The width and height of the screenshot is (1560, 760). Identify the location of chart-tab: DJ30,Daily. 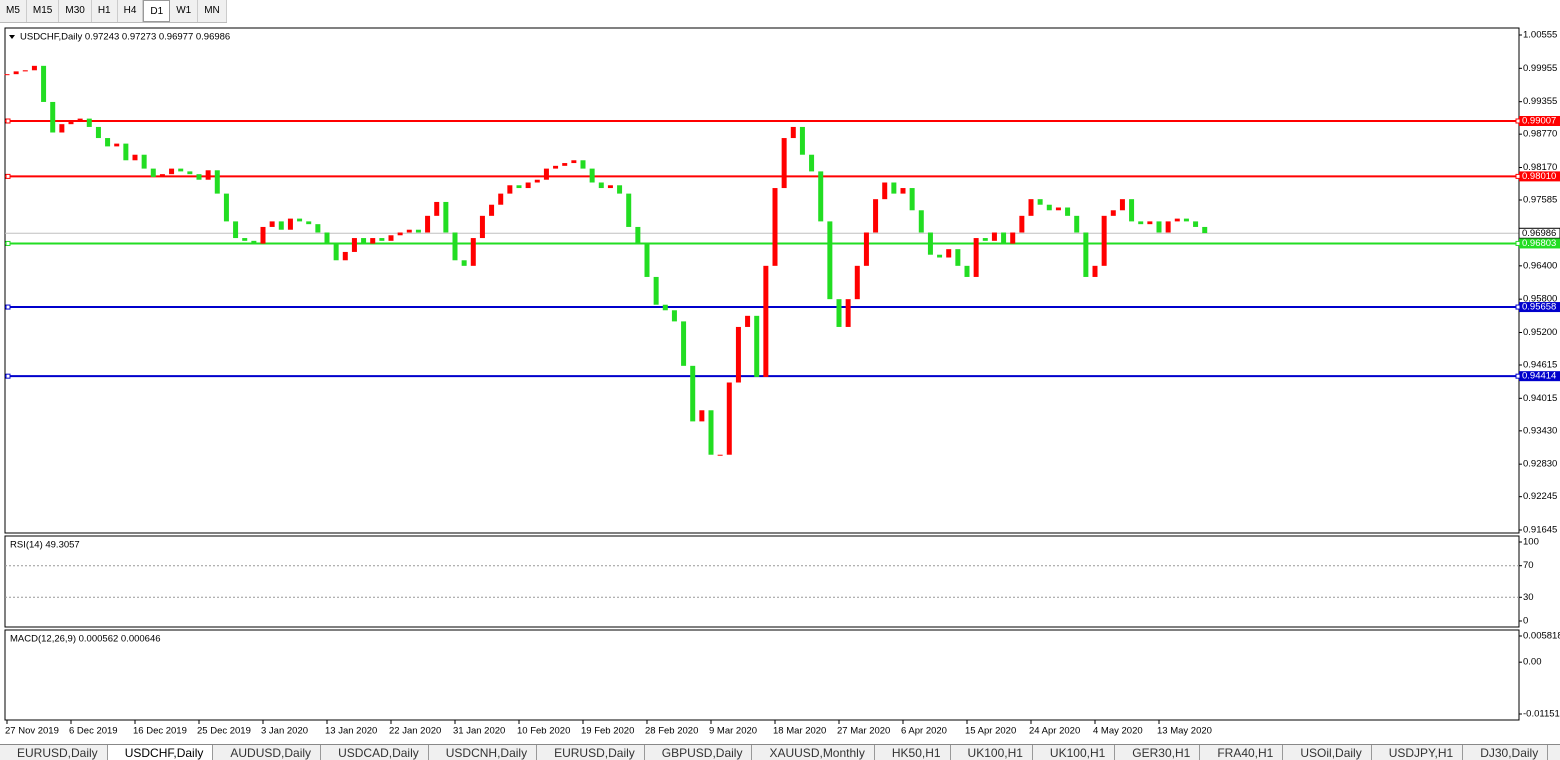
(1506, 752).